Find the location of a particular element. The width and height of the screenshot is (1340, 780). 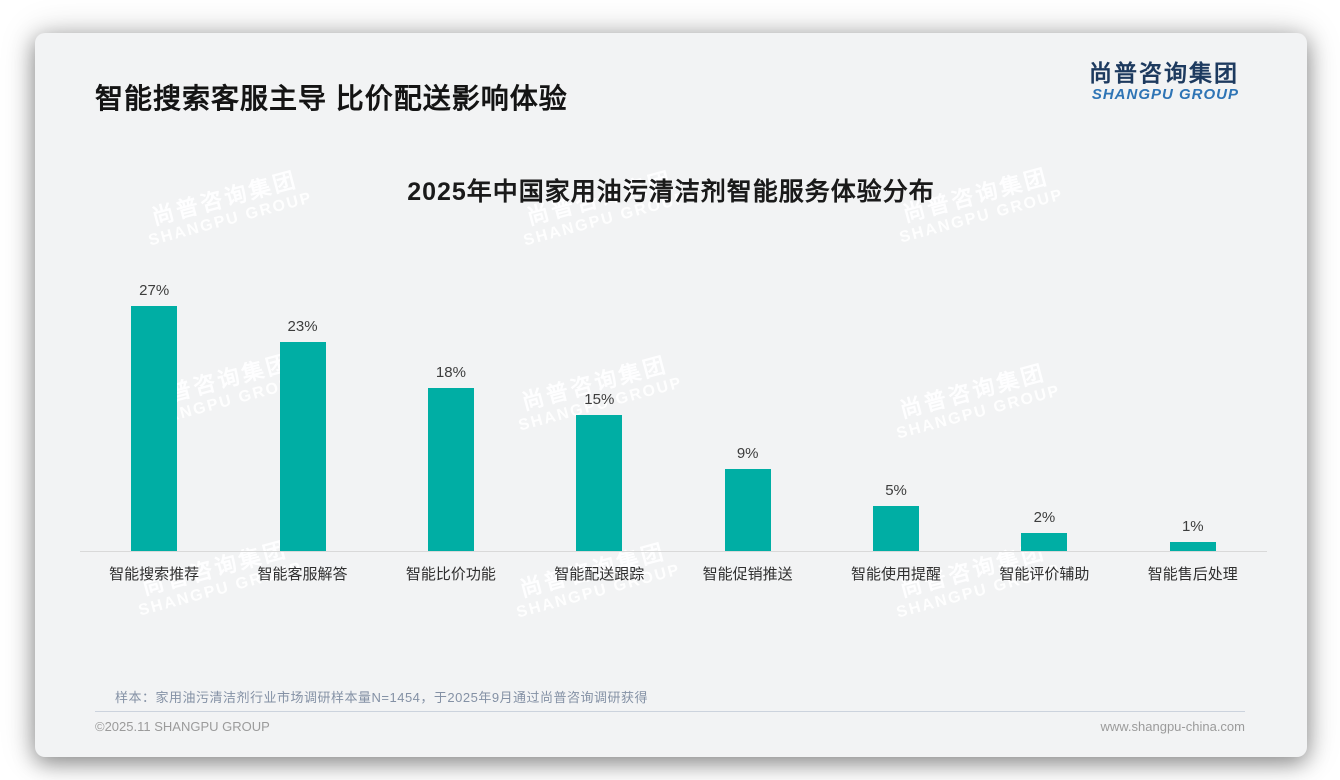

bar-value-label: 5% is located at coordinates (896, 490).